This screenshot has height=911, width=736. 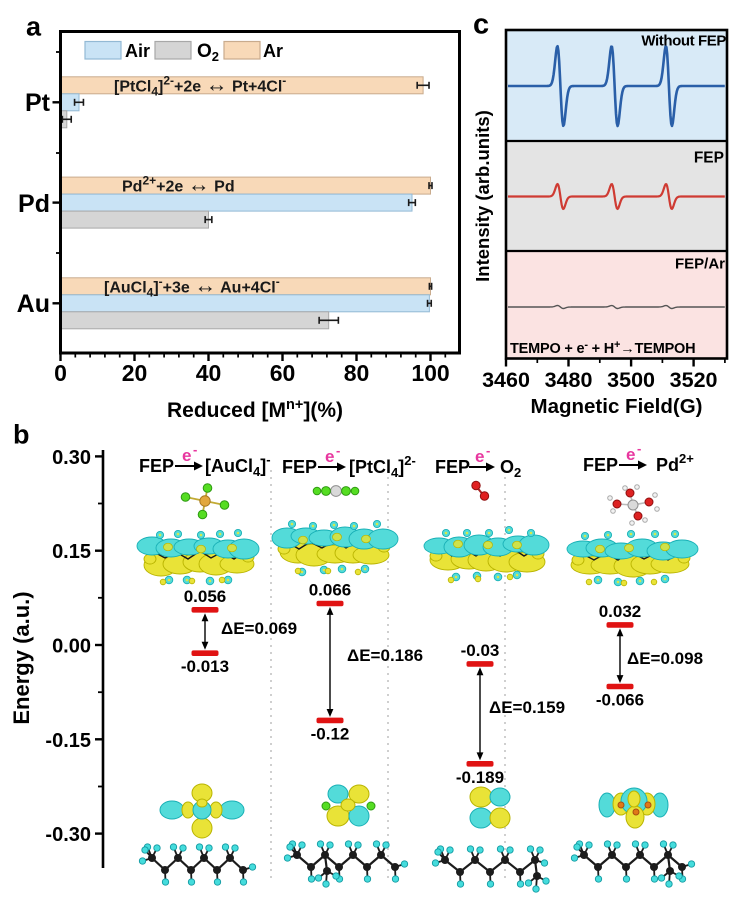 I want to click on svg-text: -0.013, so click(x=205, y=666).